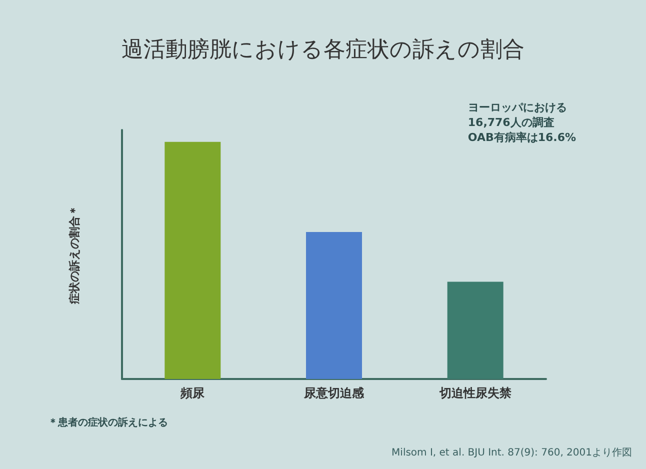  What do you see at coordinates (193, 393) in the screenshot?
I see `x-tick-label: 頻尿` at bounding box center [193, 393].